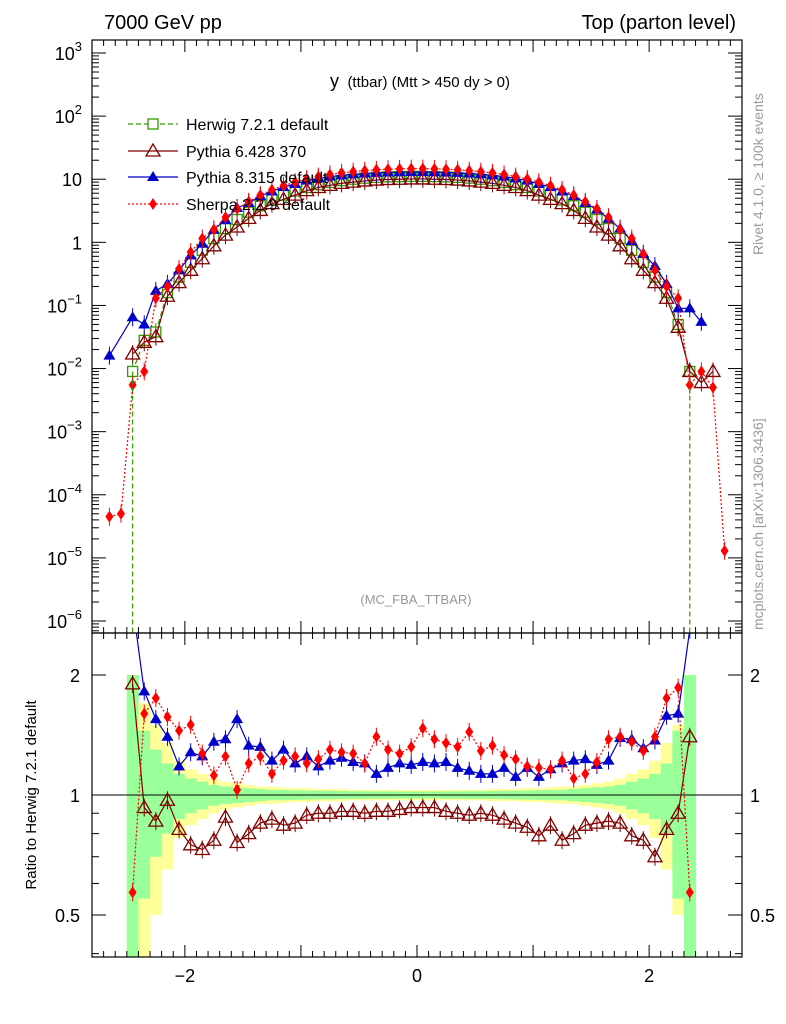 The image size is (786, 1024). Describe the element at coordinates (755, 676) in the screenshot. I see `ratio-y-tick-label-right: 2` at that location.